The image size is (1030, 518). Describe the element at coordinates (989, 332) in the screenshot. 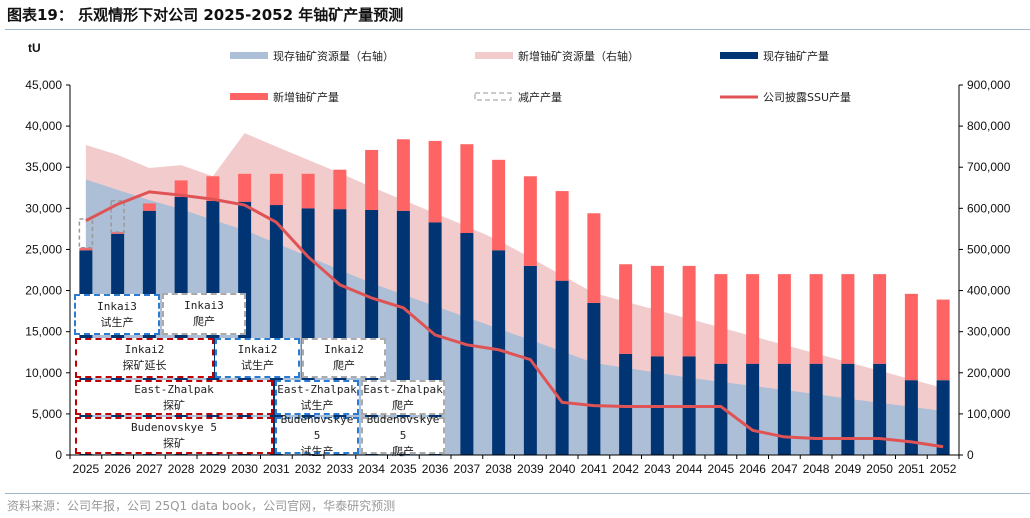

I see `right-tick-label: 300,000` at that location.